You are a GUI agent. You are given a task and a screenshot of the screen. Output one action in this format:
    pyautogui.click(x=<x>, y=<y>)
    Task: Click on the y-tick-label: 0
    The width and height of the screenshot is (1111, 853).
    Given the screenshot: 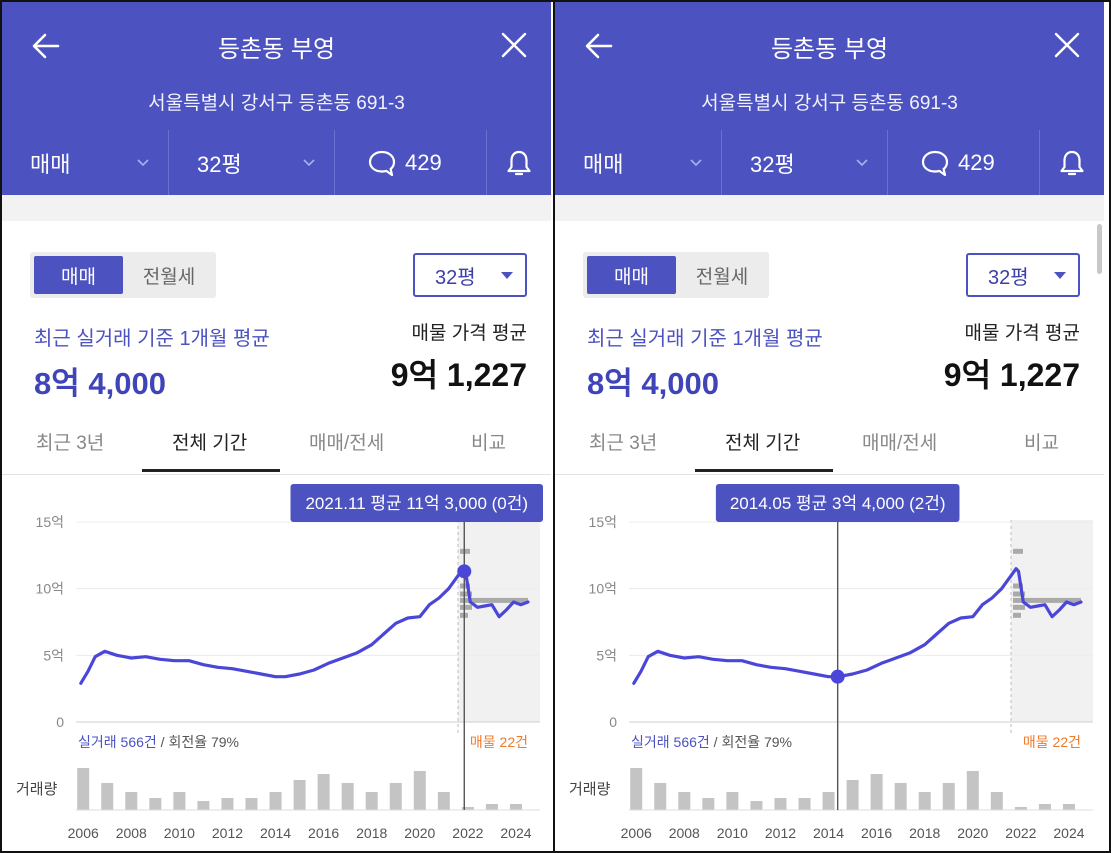 What is the action you would take?
    pyautogui.click(x=613, y=722)
    